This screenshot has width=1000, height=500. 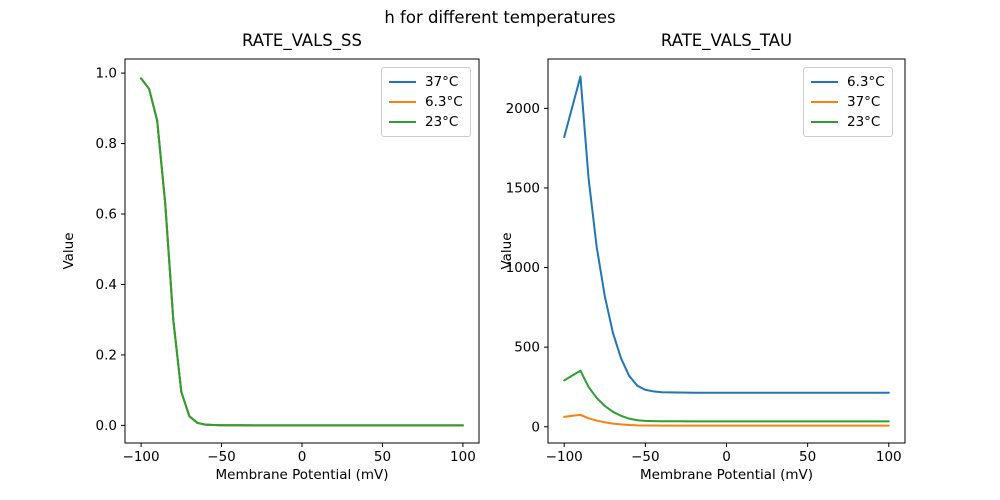 I want to click on y-tick-label: 0, so click(x=535, y=427).